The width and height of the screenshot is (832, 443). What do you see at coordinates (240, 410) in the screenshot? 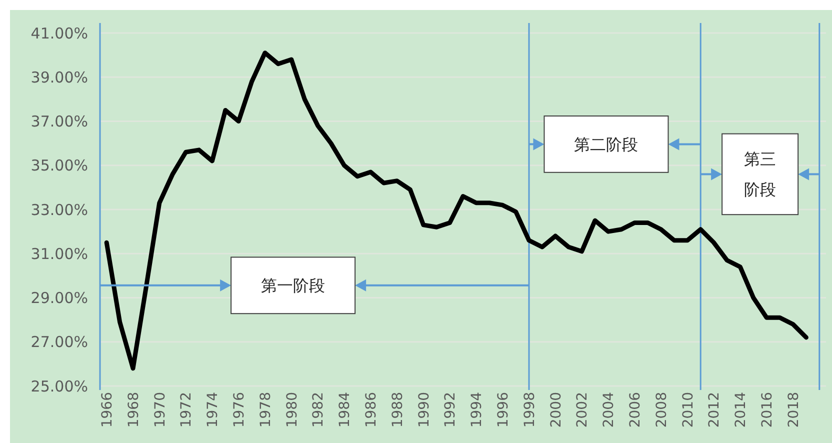
I see `x-tick-label: 1976` at bounding box center [240, 410].